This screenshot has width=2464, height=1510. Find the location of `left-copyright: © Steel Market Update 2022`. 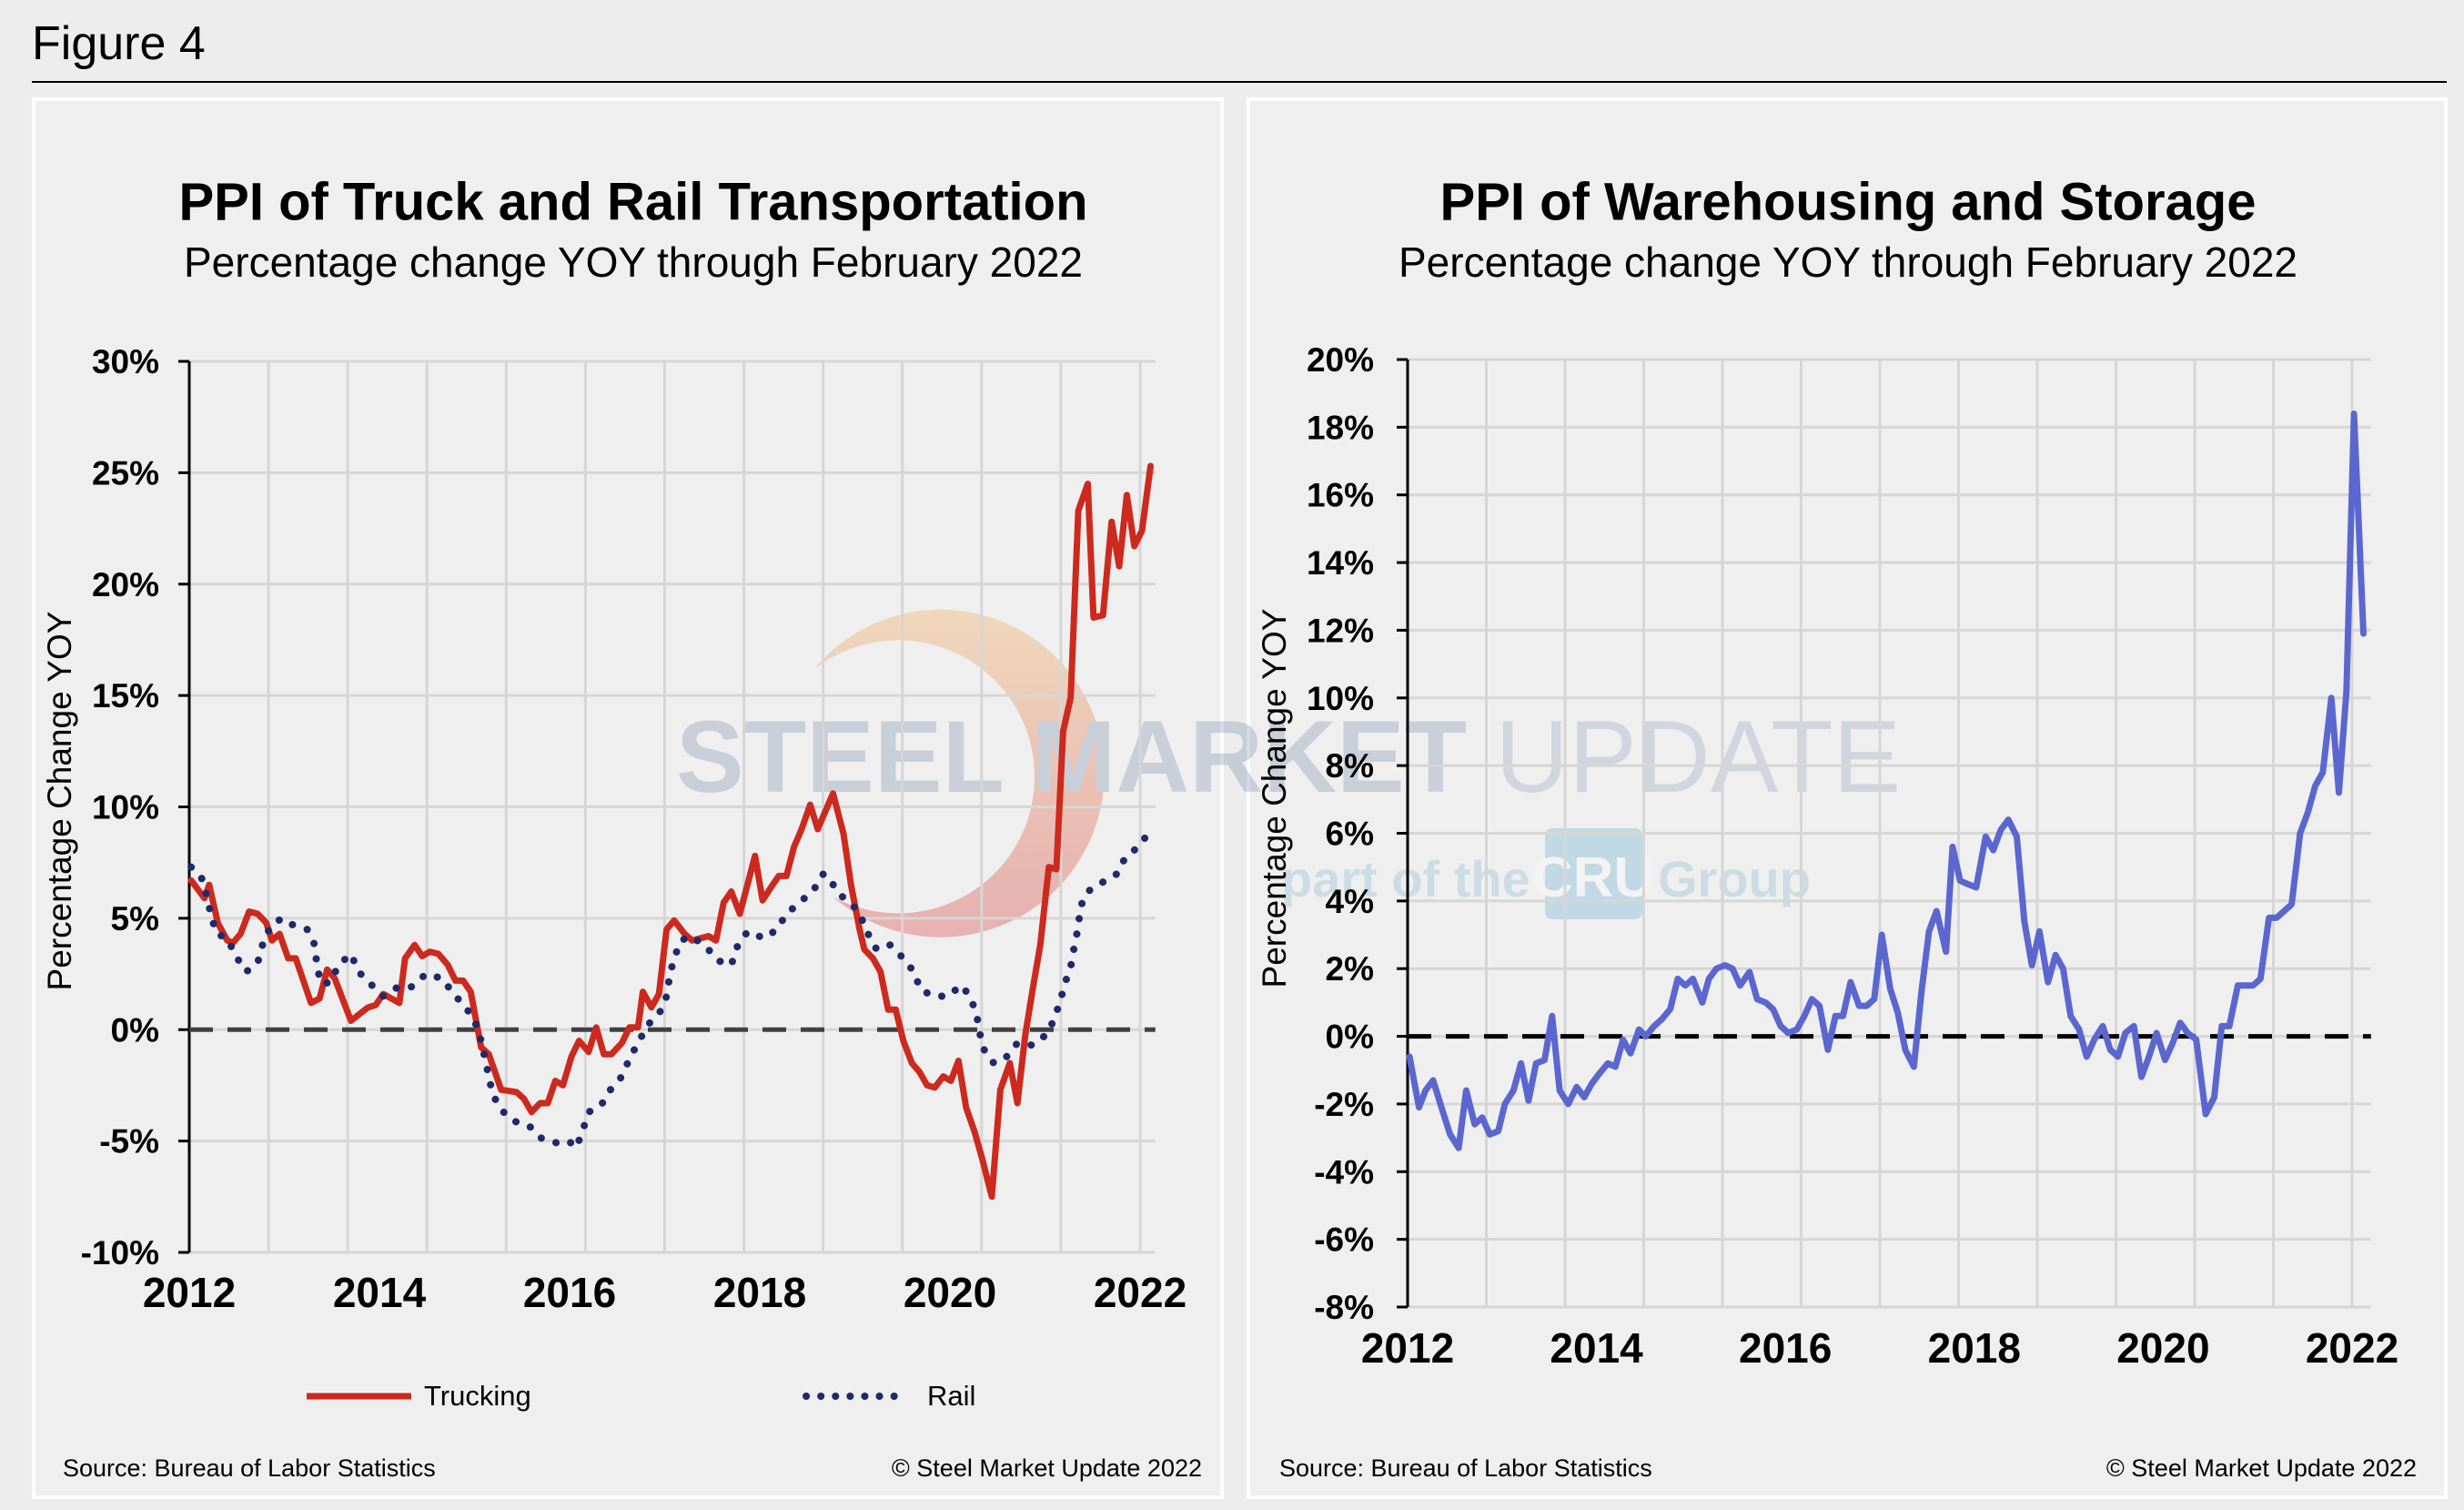

left-copyright: © Steel Market Update 2022 is located at coordinates (1046, 1468).